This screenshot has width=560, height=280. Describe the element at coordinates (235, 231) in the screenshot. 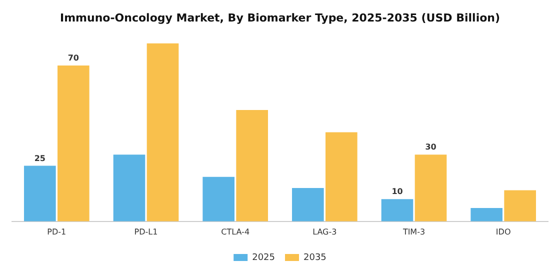

I see `x-tick-label: CTLA-4` at that location.